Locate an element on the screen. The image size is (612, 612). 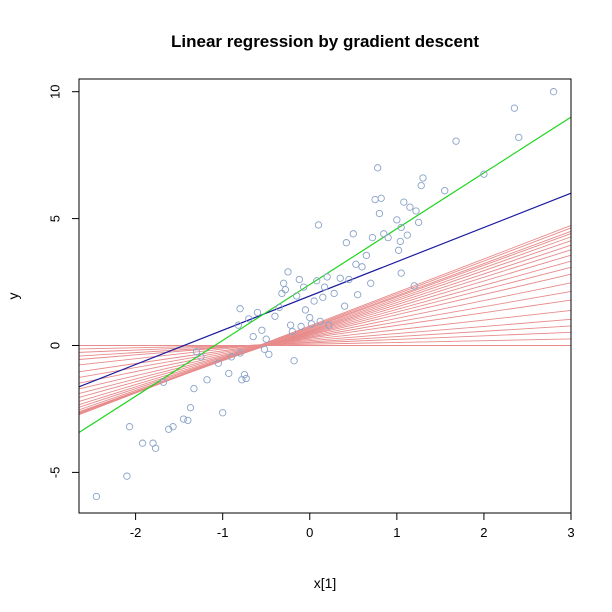
y-axis-label: y is located at coordinates (13, 296).